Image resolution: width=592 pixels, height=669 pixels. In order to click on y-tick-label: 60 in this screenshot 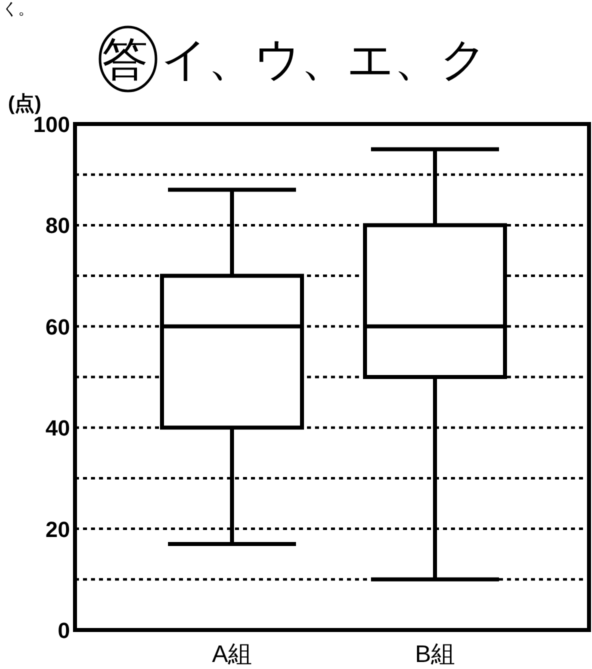, I will do `click(58, 327)`.